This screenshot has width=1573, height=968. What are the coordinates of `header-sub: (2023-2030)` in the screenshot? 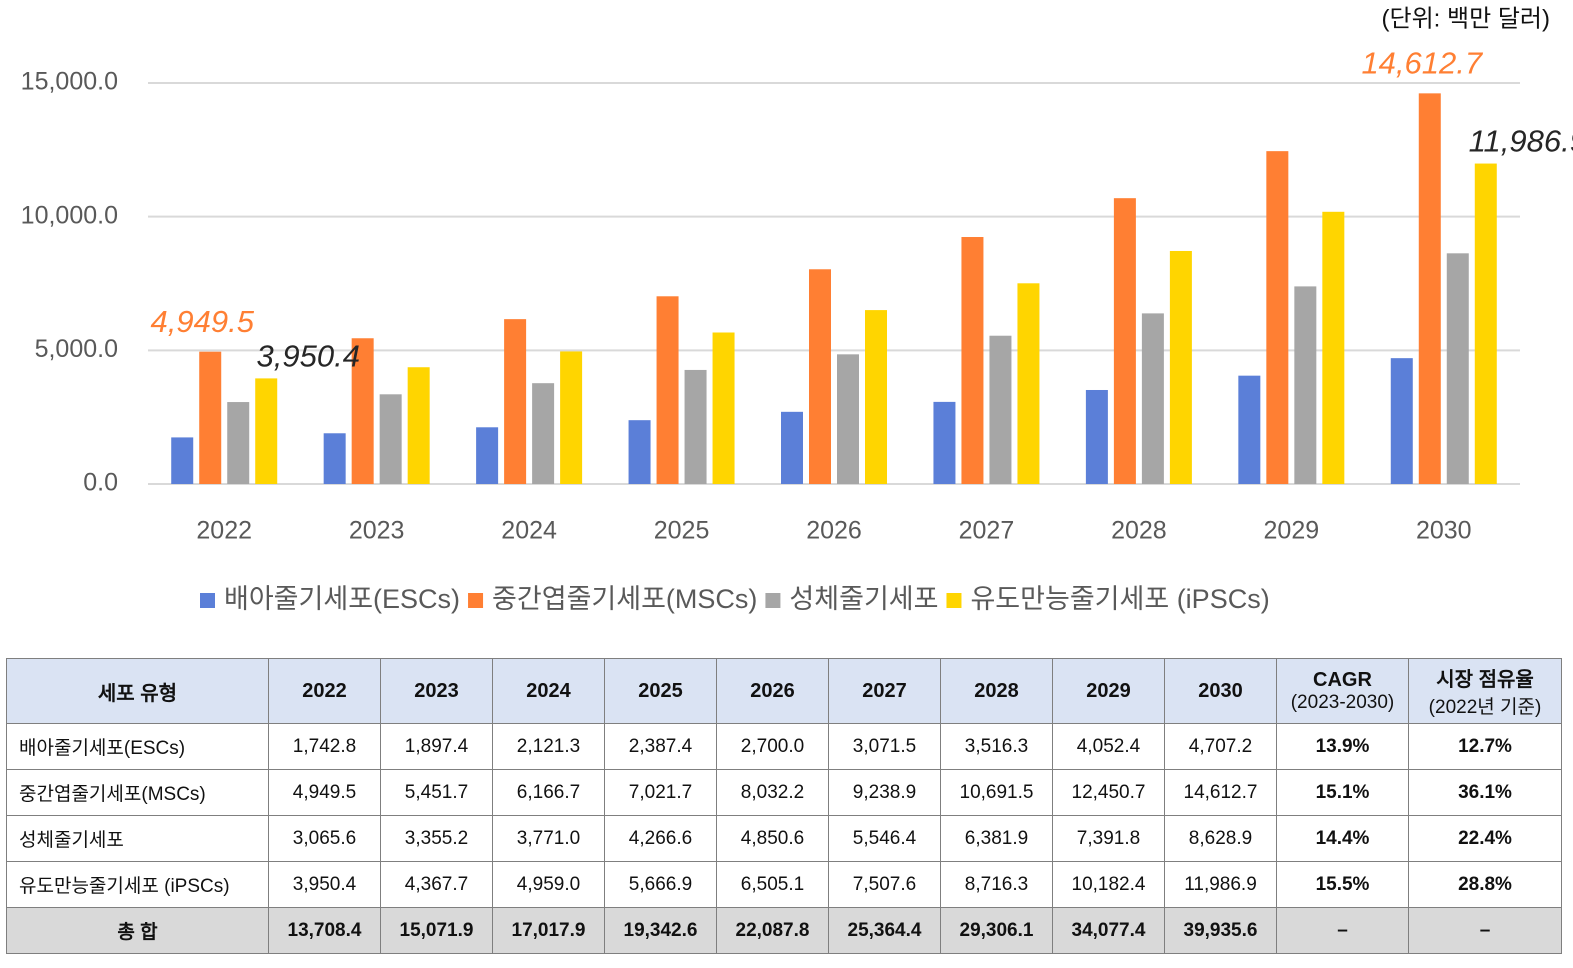 It's located at (1342, 702).